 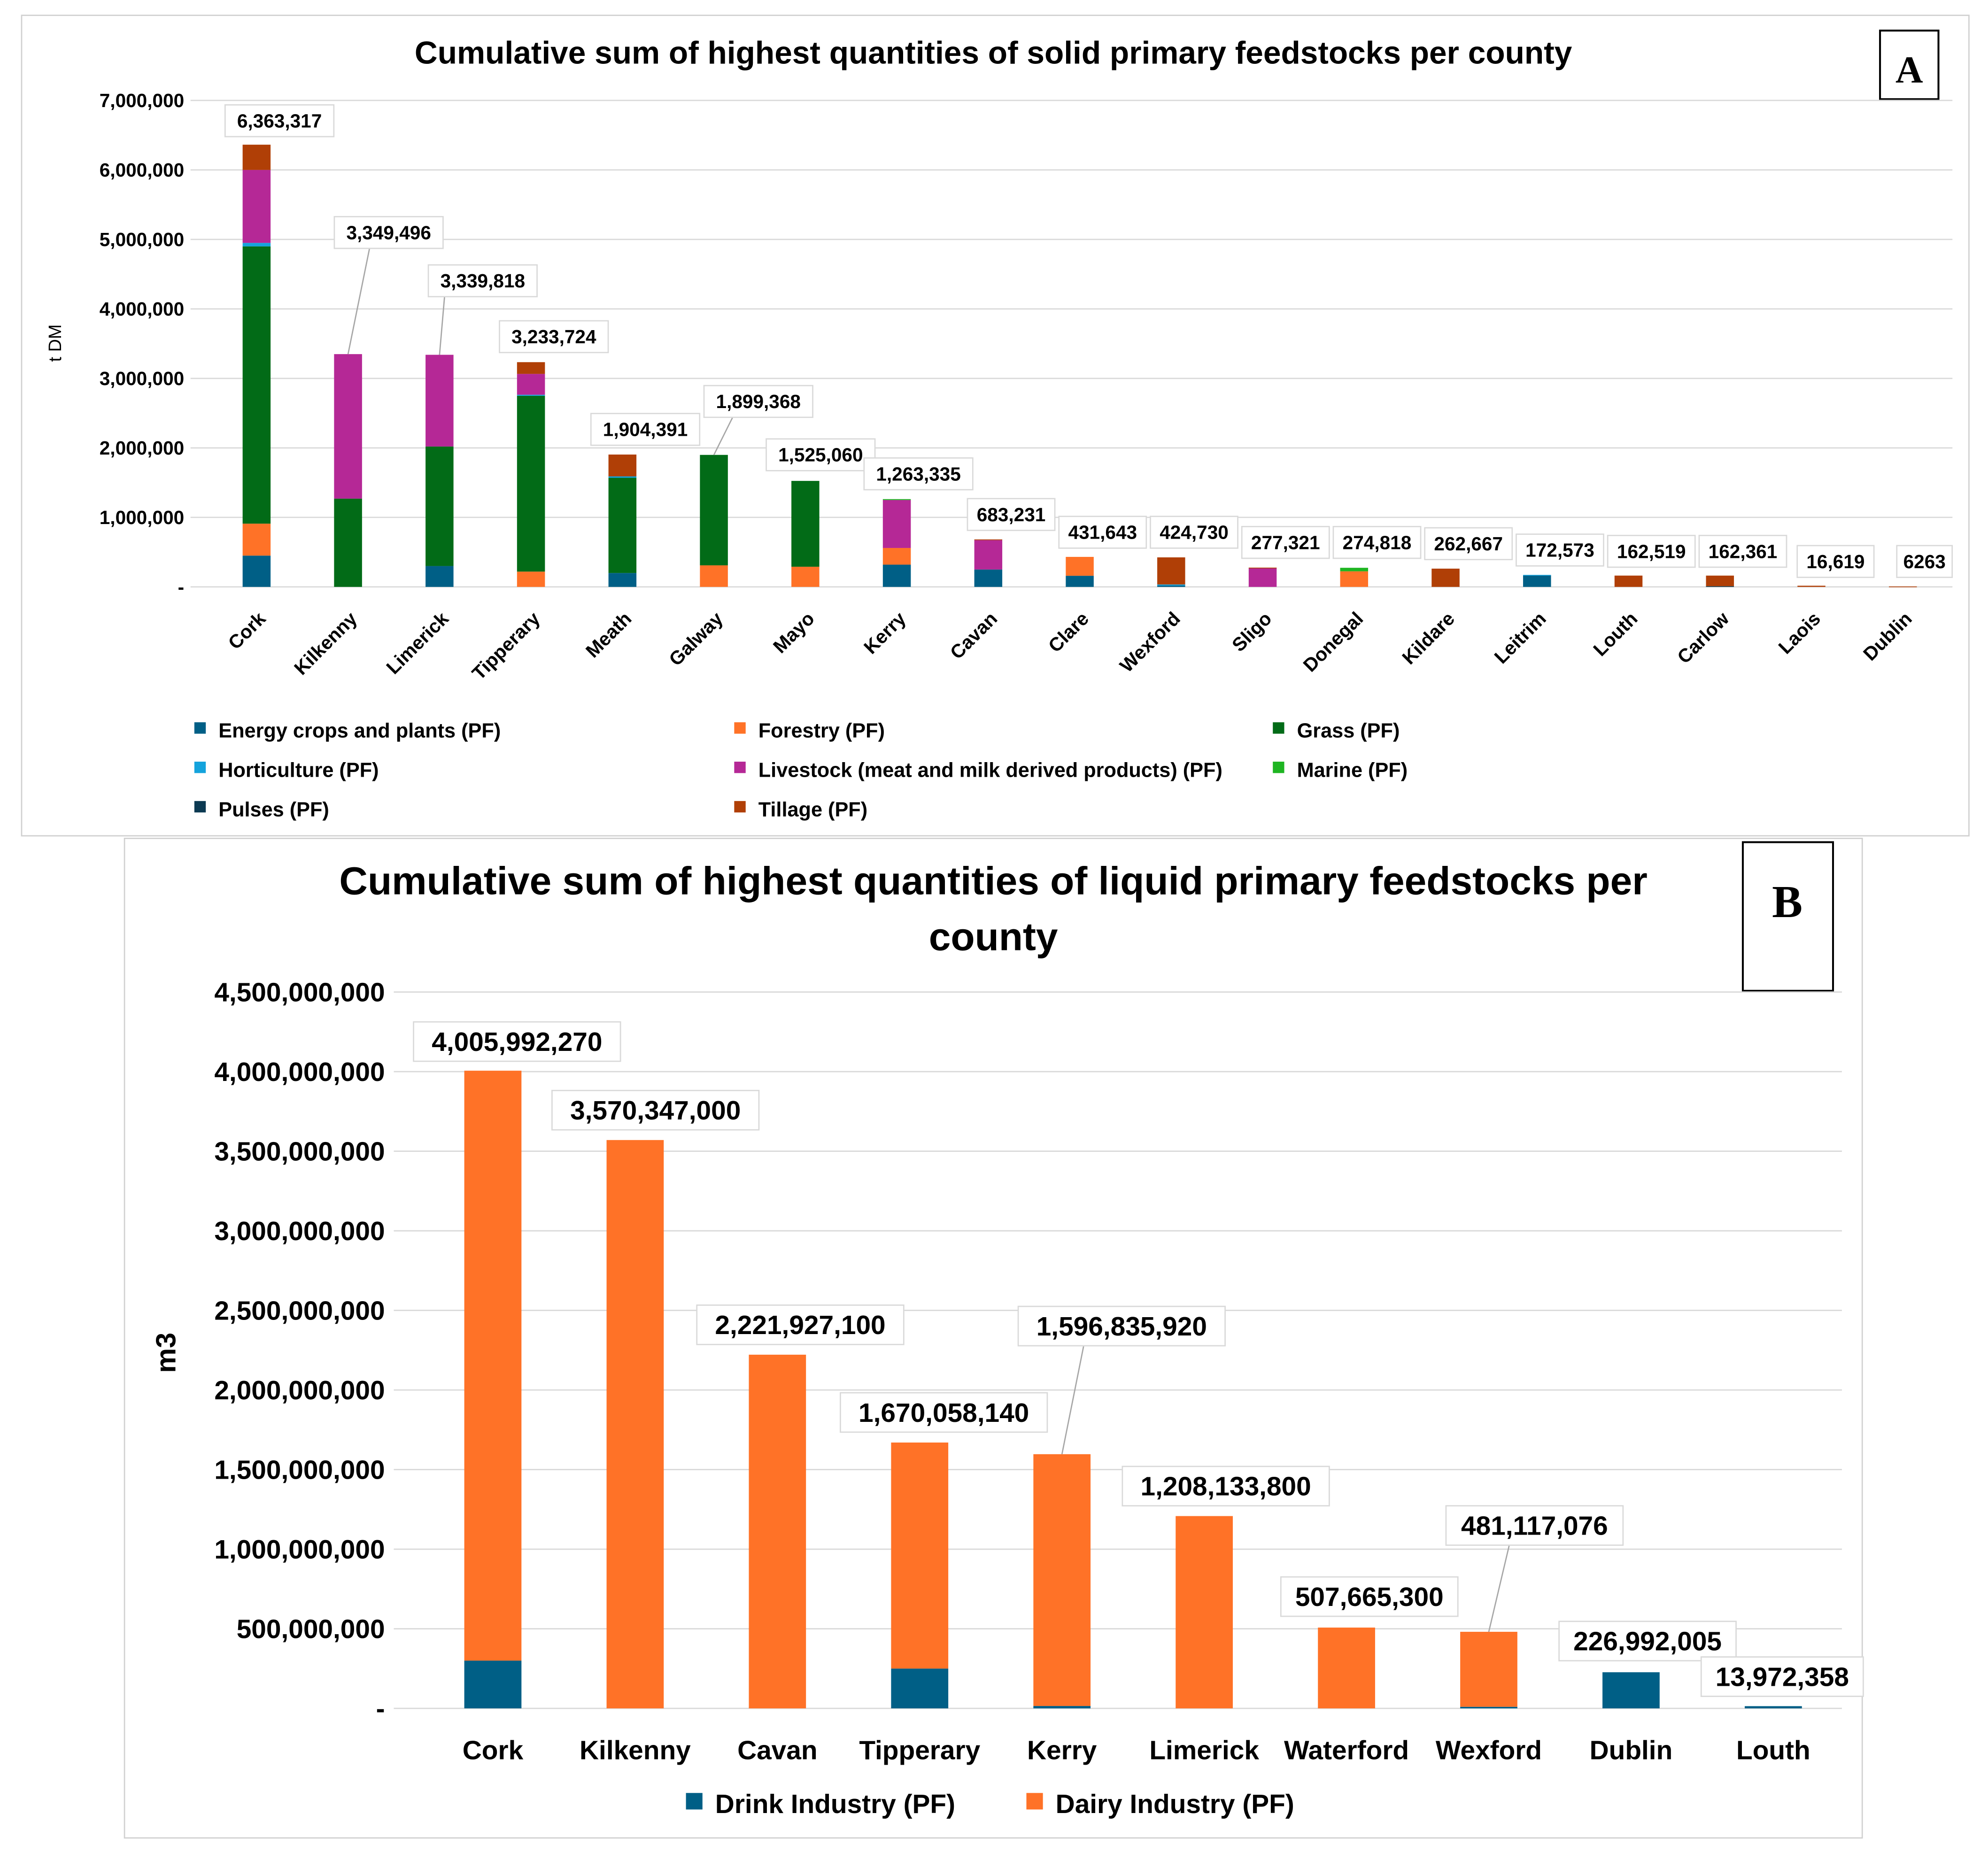 I want to click on x-tick-label: Kilkenny, so click(x=635, y=1750).